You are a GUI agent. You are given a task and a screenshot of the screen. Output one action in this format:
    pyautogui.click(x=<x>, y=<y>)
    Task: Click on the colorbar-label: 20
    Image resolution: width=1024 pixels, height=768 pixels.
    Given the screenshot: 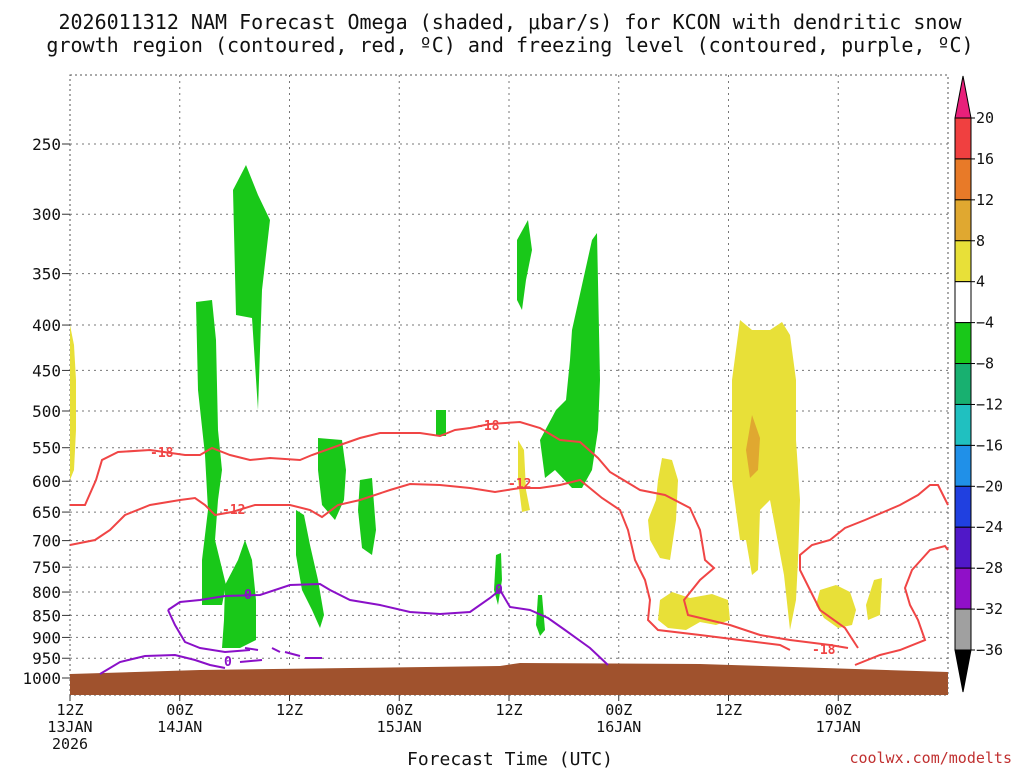 What is the action you would take?
    pyautogui.click(x=985, y=118)
    